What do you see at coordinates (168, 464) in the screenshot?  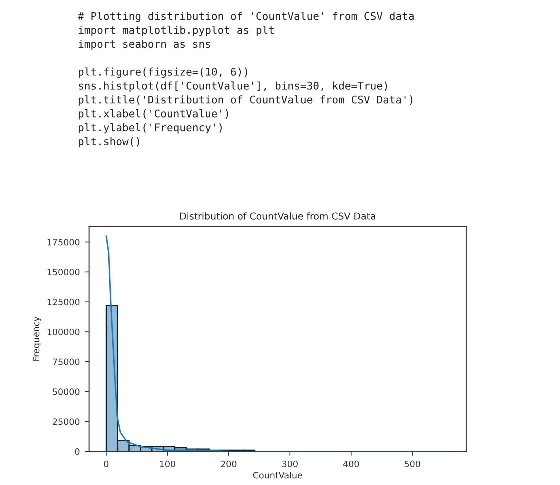 I see `x-tick-label: 100` at bounding box center [168, 464].